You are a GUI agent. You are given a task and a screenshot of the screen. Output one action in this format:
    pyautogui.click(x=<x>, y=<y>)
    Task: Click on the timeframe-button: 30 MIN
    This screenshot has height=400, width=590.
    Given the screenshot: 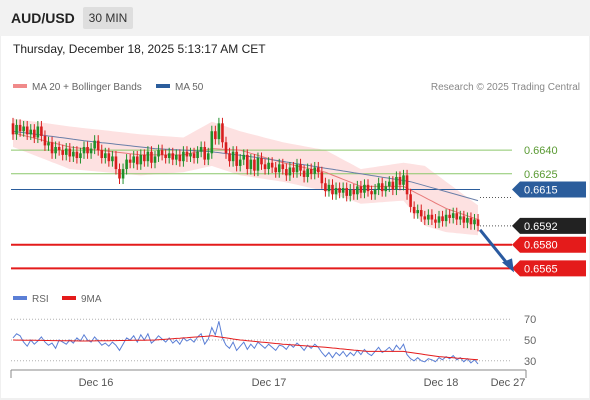 What is the action you would take?
    pyautogui.click(x=108, y=18)
    